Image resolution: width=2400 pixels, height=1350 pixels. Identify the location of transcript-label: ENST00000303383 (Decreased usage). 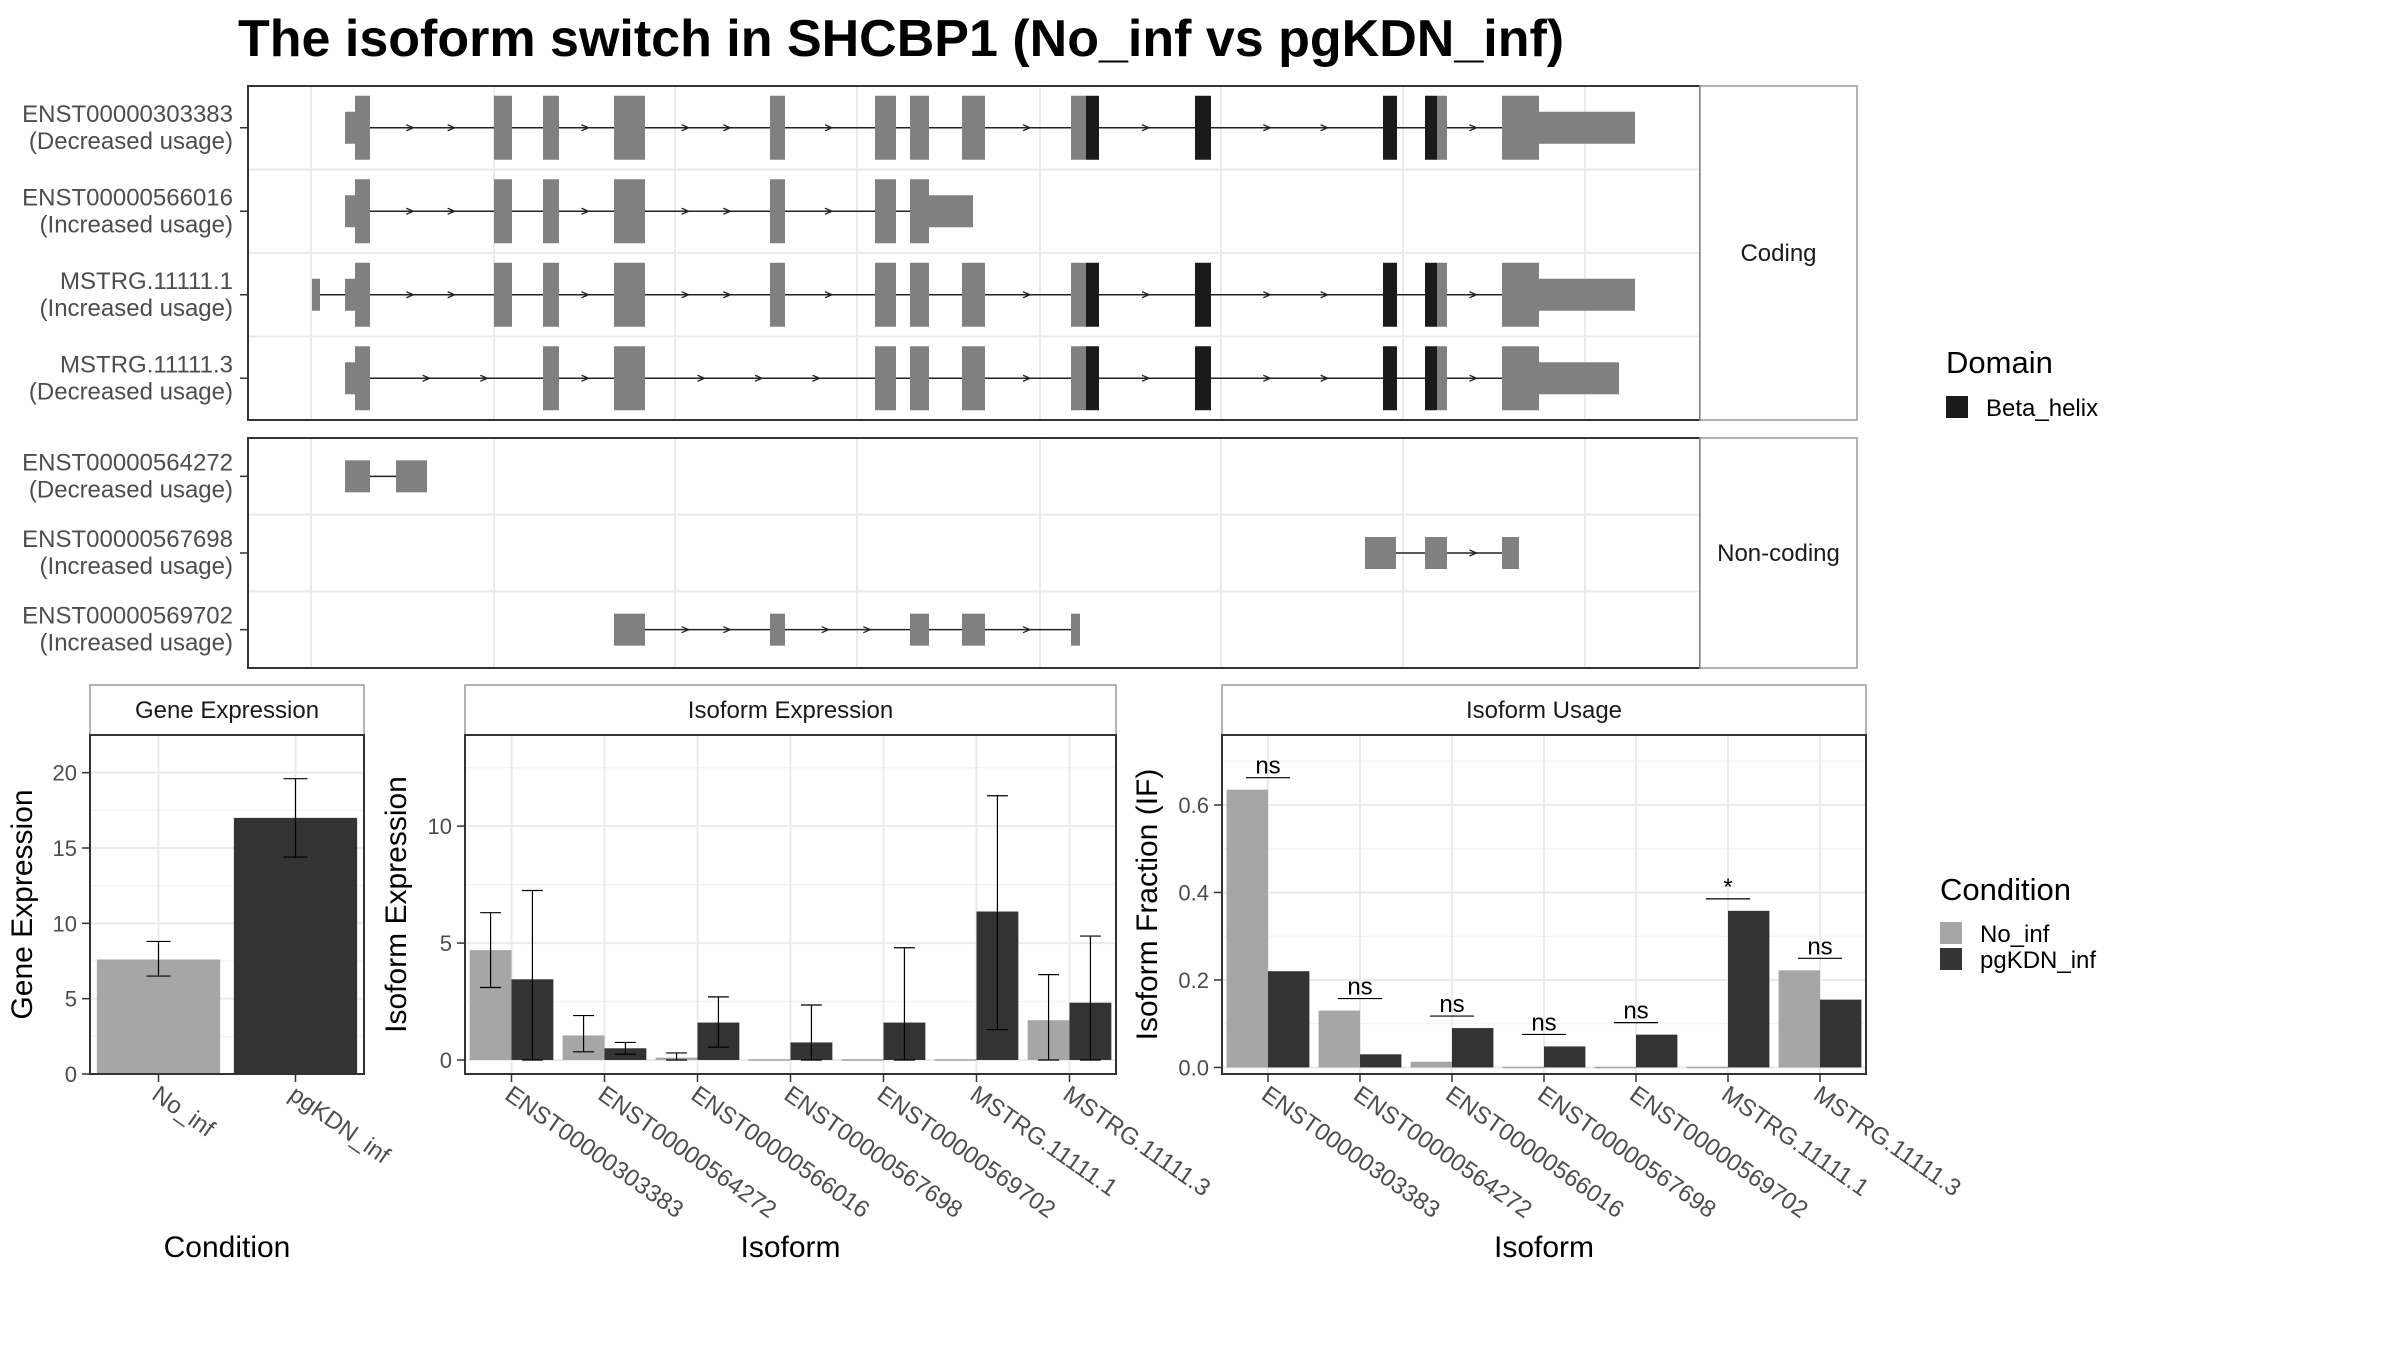
(127, 128).